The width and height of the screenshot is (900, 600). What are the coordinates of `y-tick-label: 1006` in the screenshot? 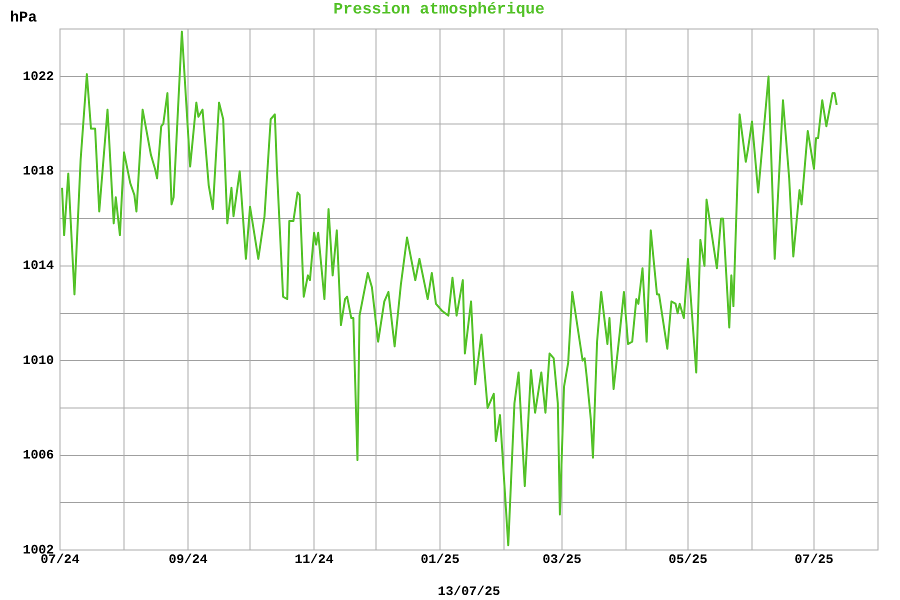 It's located at (38, 455).